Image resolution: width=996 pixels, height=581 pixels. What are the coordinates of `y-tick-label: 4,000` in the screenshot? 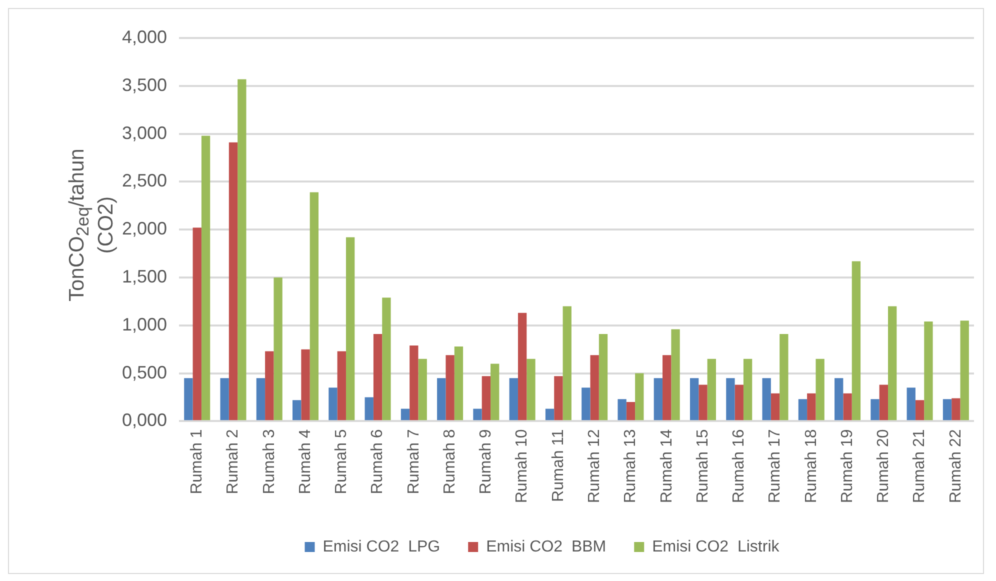 It's located at (145, 36).